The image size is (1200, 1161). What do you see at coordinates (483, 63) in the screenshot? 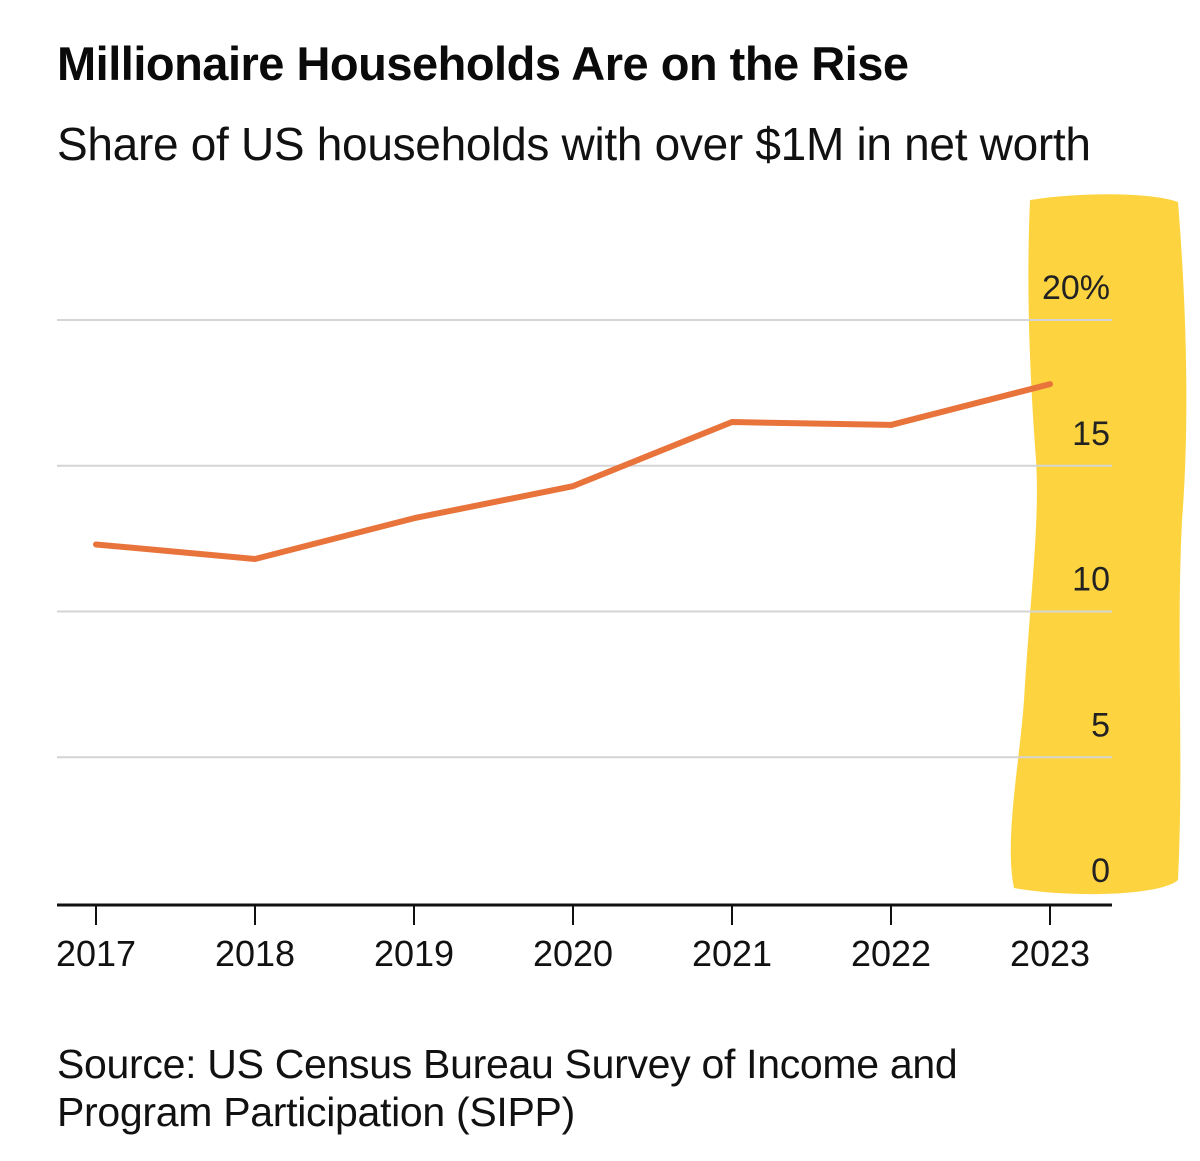
I see `chart-title: Millionaire Households Are on the Rise` at bounding box center [483, 63].